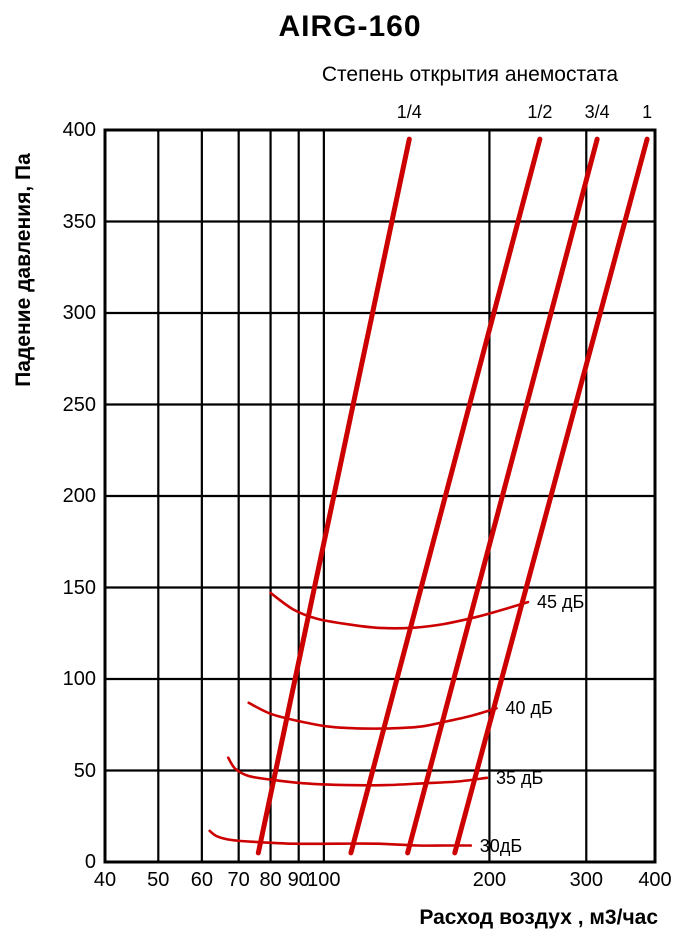 This screenshot has width=700, height=950. Describe the element at coordinates (270, 880) in the screenshot. I see `x-tick-label: 80` at that location.